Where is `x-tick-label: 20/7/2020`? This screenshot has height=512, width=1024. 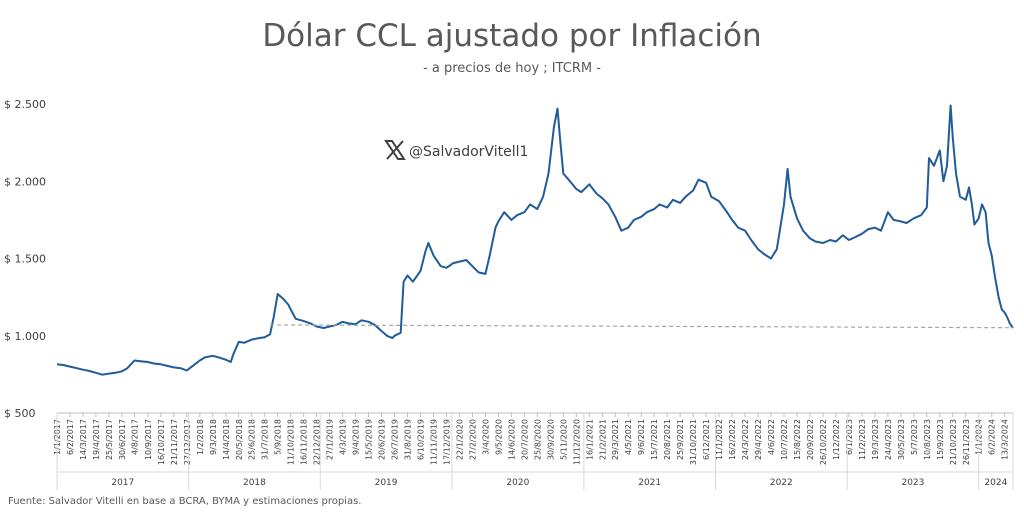
x-tick-label: 20/7/2020 is located at coordinates (524, 439).